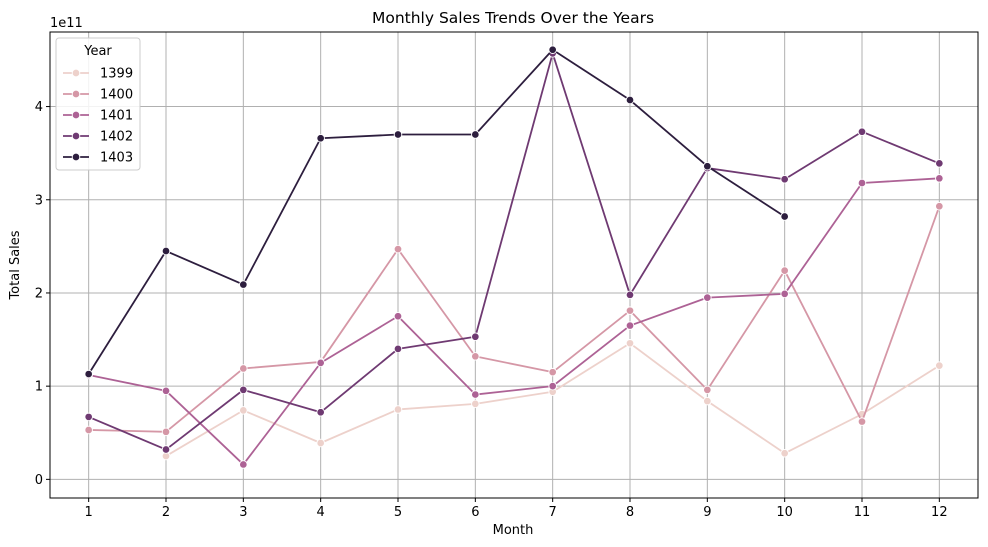 The image size is (988, 547). Describe the element at coordinates (98, 158) in the screenshot. I see `legend-item: 1403` at that location.